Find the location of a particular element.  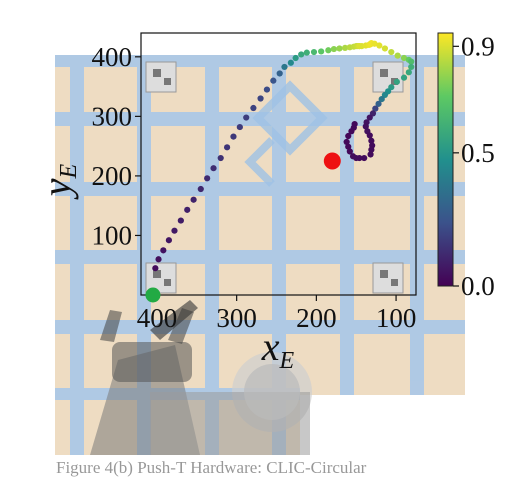

goal-marker is located at coordinates (332, 161).